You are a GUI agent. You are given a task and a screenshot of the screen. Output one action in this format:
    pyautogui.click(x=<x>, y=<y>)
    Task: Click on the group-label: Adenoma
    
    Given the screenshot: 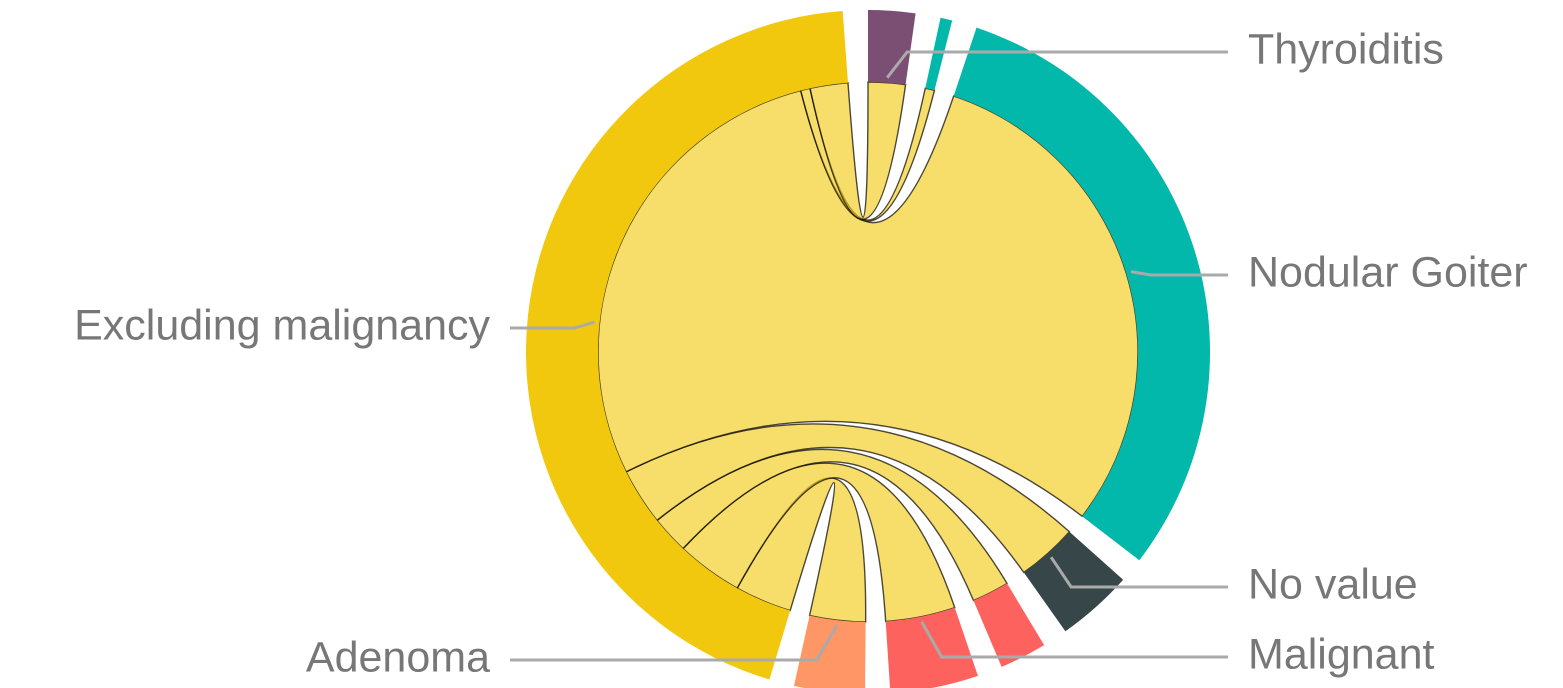 What is the action you would take?
    pyautogui.click(x=398, y=657)
    